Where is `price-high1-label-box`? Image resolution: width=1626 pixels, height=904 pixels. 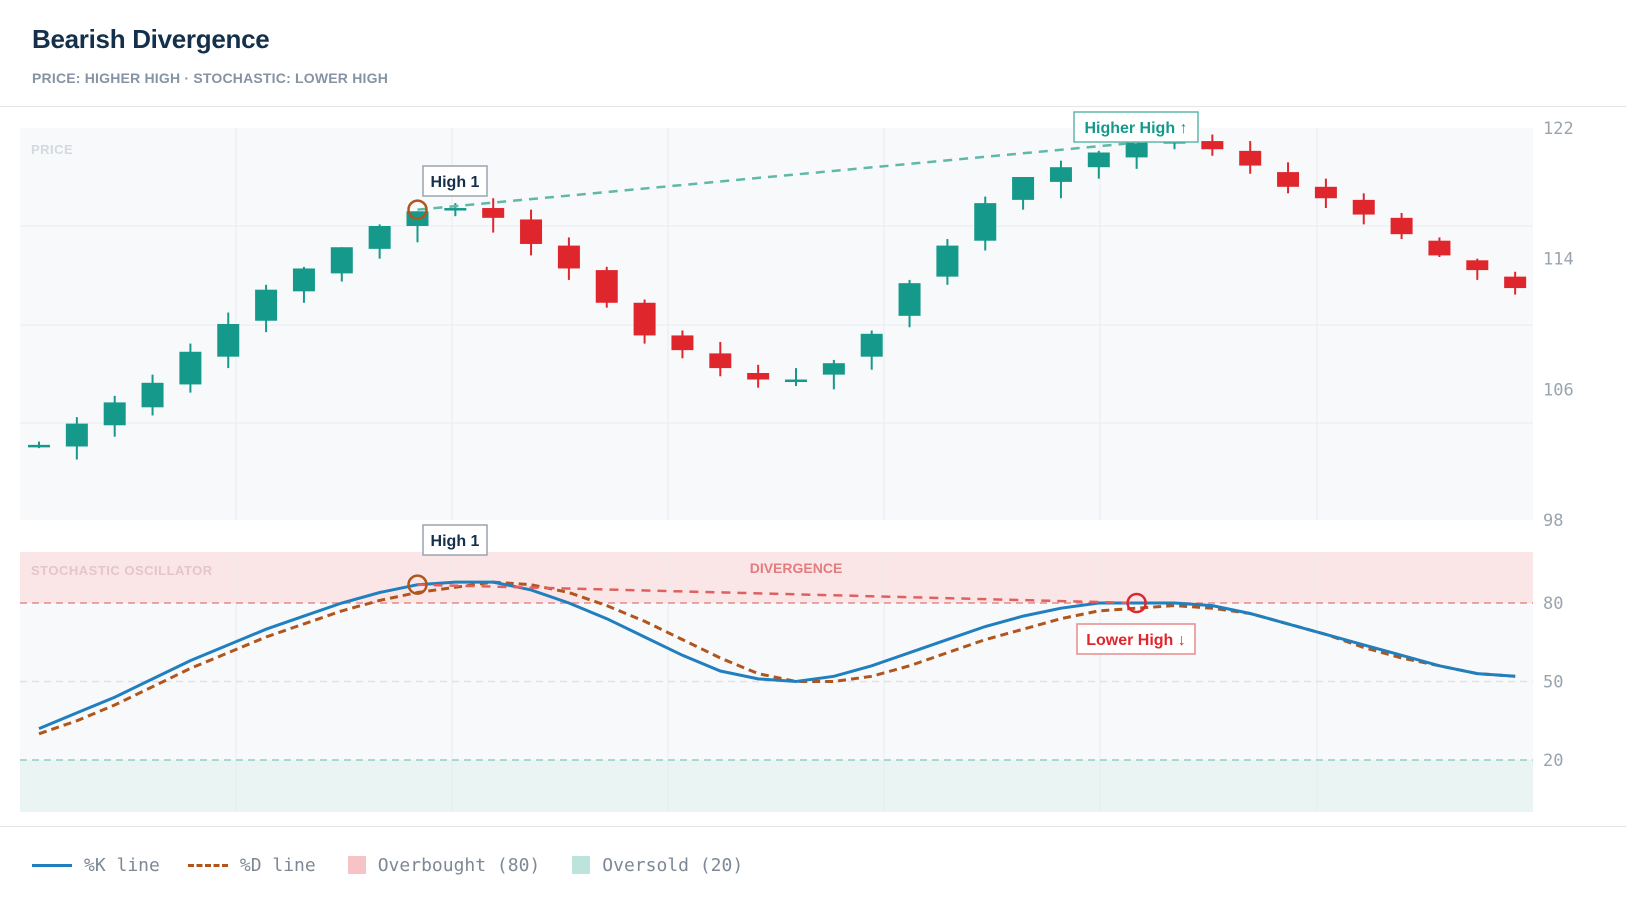
price-high1-label-box is located at coordinates (455, 181).